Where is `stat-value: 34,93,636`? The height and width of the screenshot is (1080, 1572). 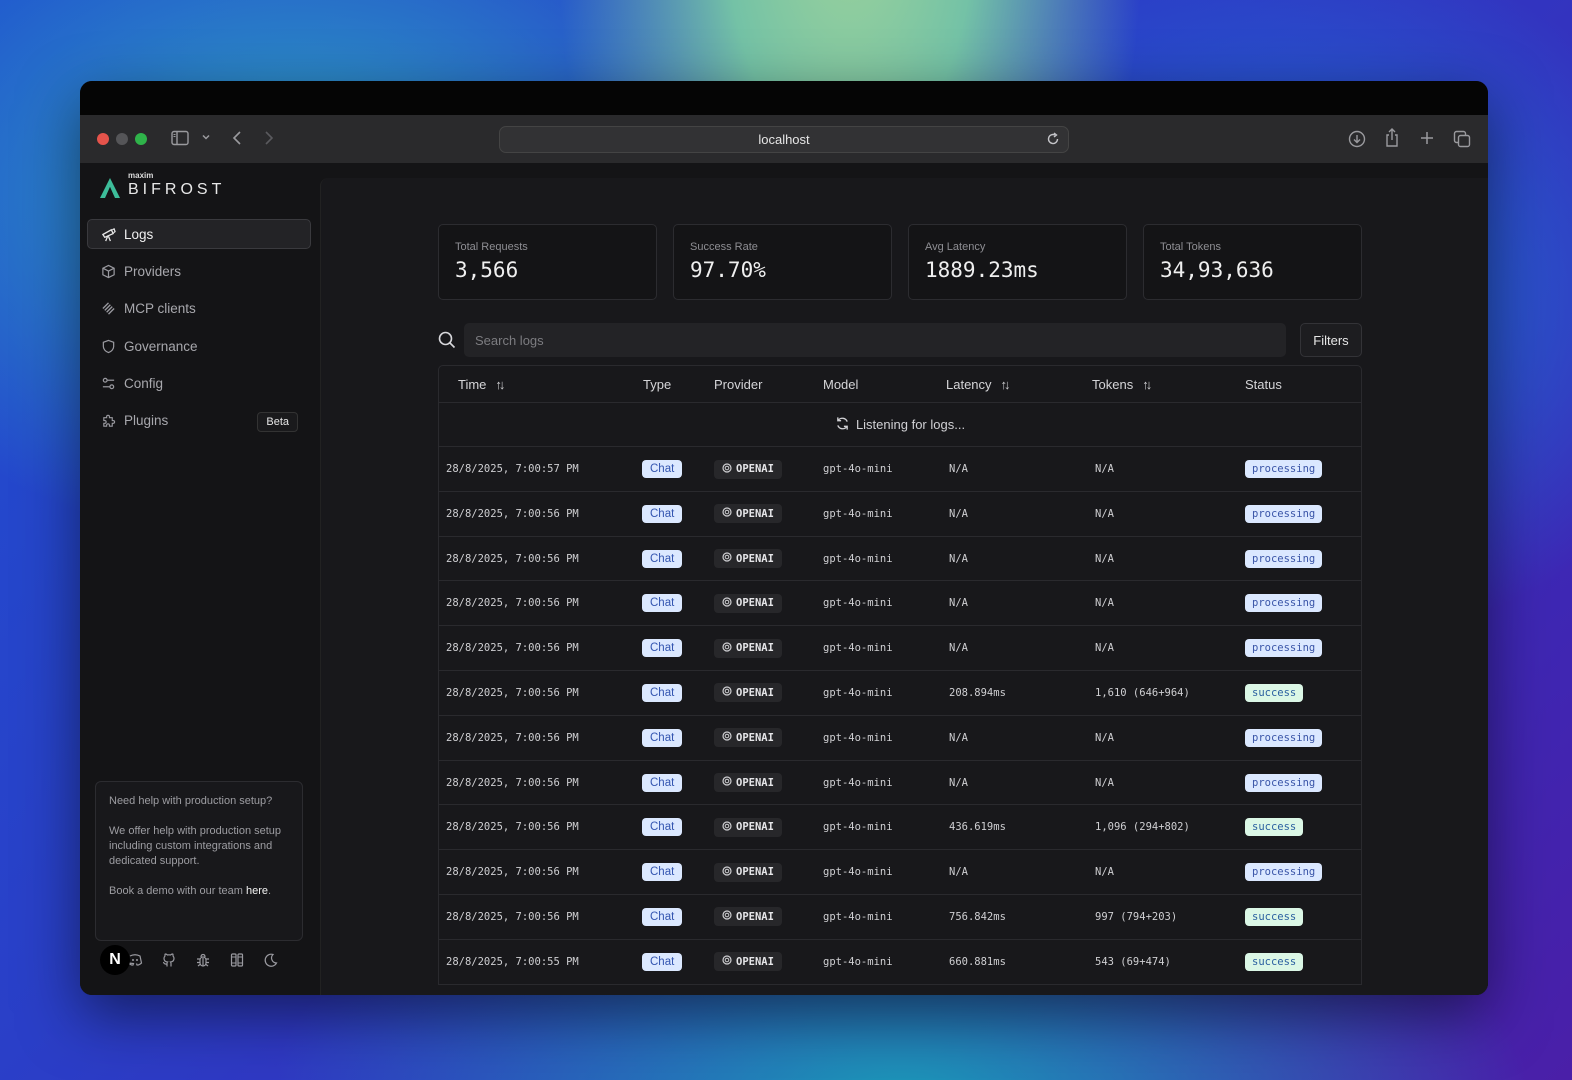
stat-value: 34,93,636 is located at coordinates (1217, 270).